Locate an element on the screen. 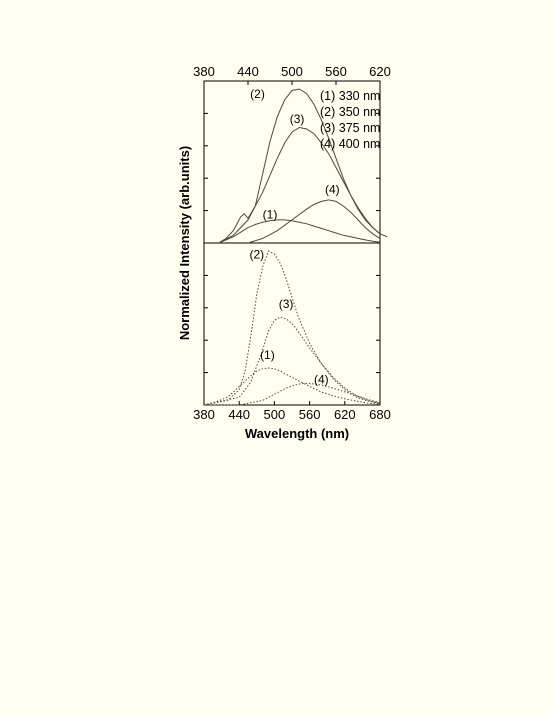  bottom-panel-curves is located at coordinates (292, 328).